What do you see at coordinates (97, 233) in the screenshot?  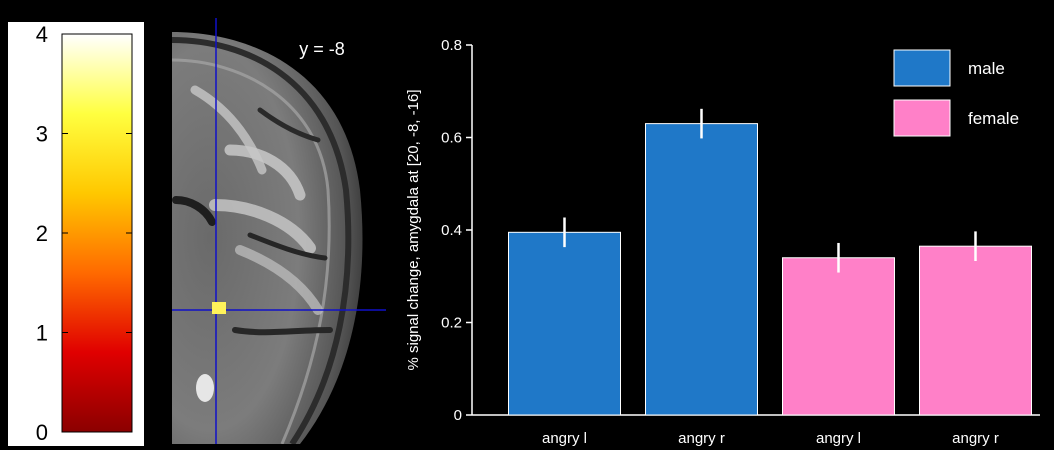 I see `colorbar-scale` at bounding box center [97, 233].